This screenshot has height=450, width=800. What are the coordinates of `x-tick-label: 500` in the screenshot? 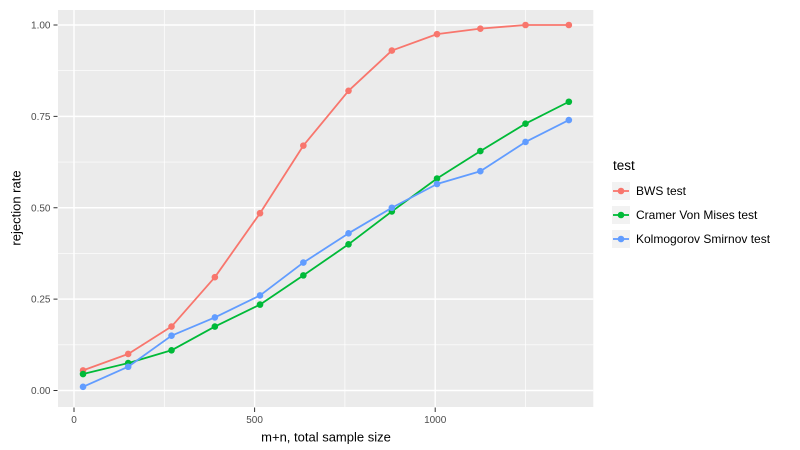 It's located at (254, 420).